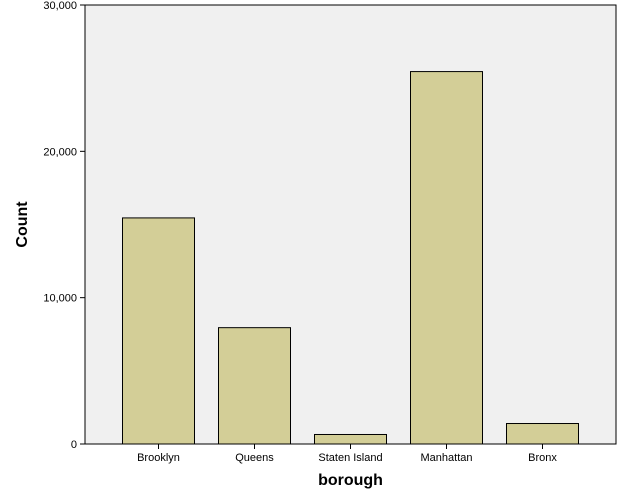  Describe the element at coordinates (350, 480) in the screenshot. I see `x-axis-title: borough` at that location.